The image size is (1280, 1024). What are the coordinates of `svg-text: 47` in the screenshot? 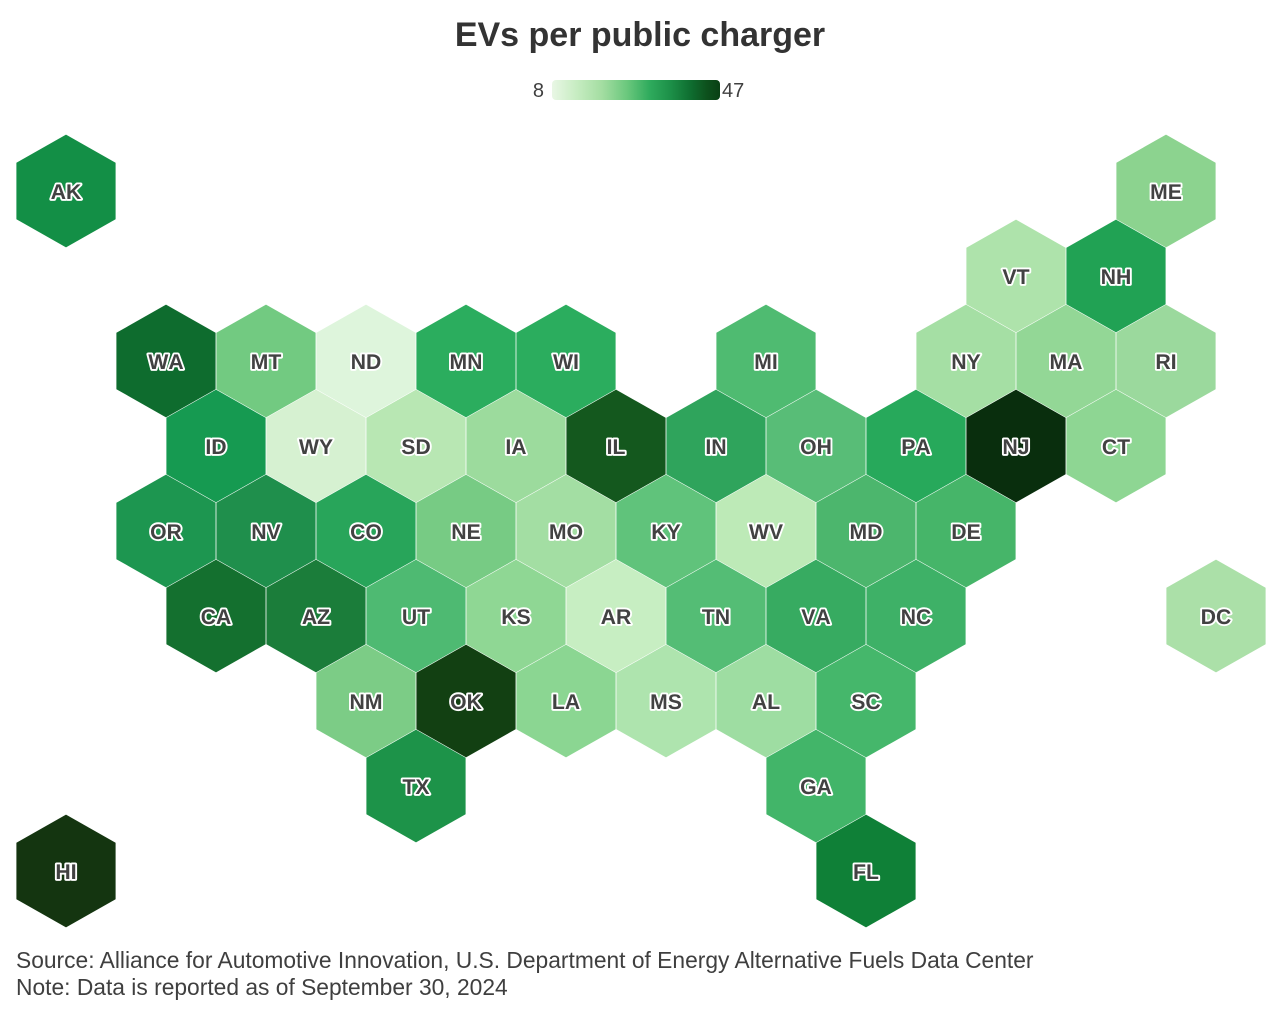 It's located at (733, 91).